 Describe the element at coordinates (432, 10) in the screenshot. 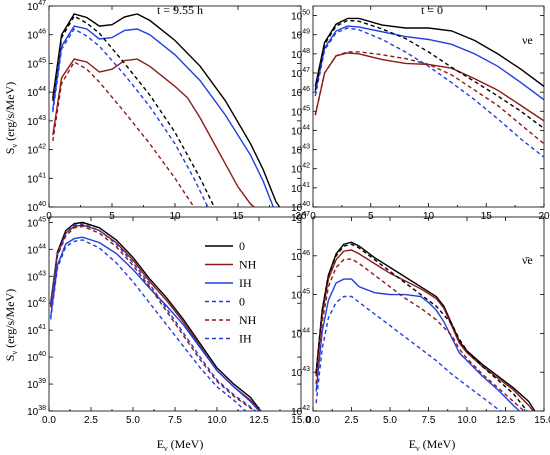

I see `panel-title-top-right: t = 0` at that location.